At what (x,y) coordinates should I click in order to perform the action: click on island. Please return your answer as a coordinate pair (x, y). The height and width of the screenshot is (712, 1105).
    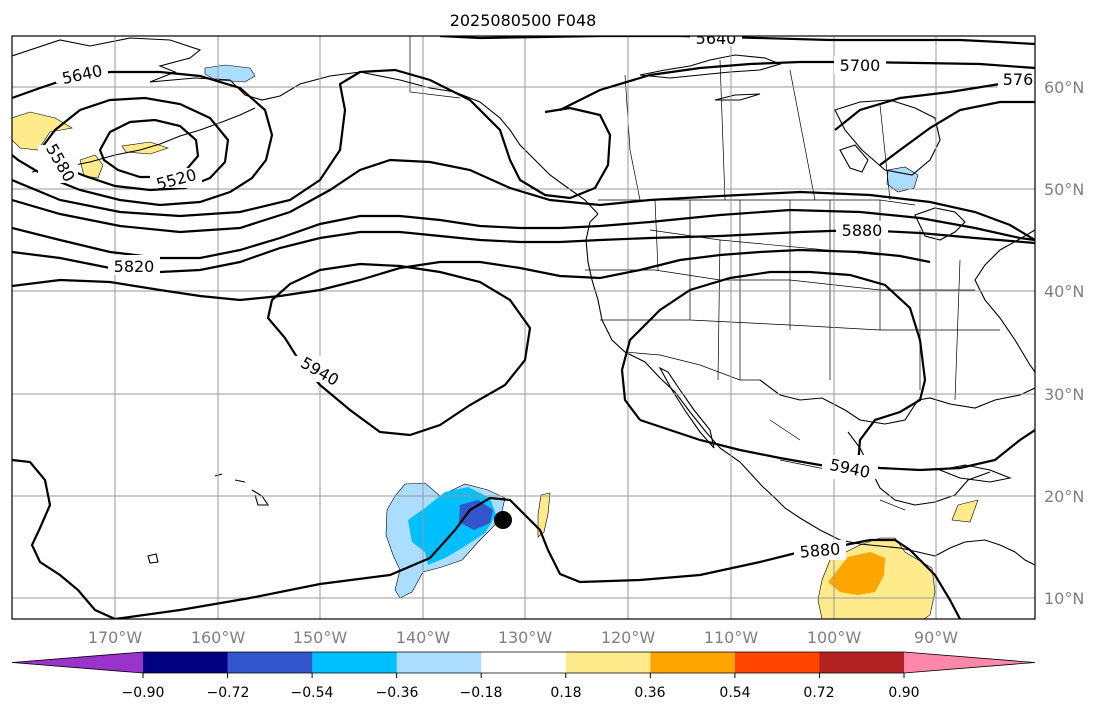
    Looking at the image, I should click on (153, 558).